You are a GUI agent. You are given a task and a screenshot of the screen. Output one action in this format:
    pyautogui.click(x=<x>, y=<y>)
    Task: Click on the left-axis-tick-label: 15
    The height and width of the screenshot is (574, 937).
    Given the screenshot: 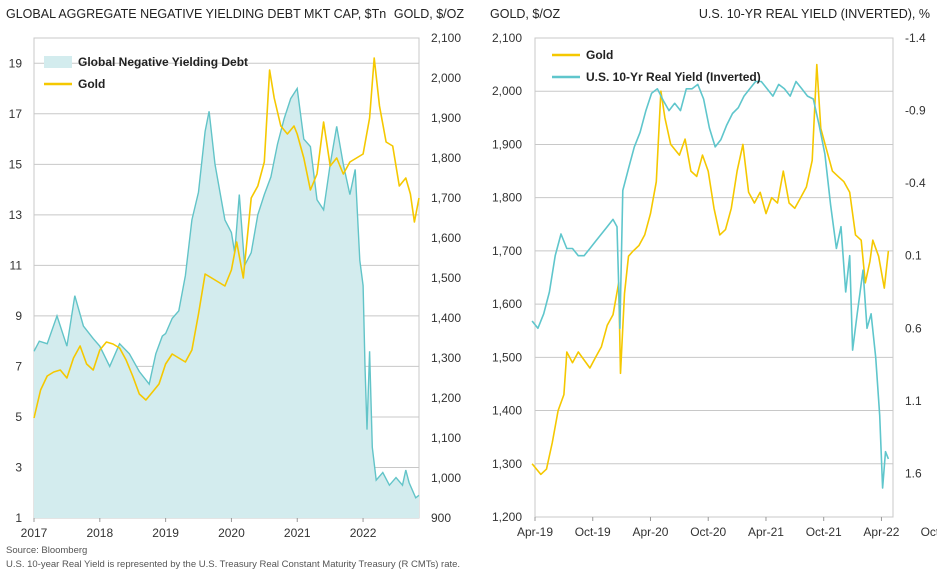 What is the action you would take?
    pyautogui.click(x=16, y=164)
    